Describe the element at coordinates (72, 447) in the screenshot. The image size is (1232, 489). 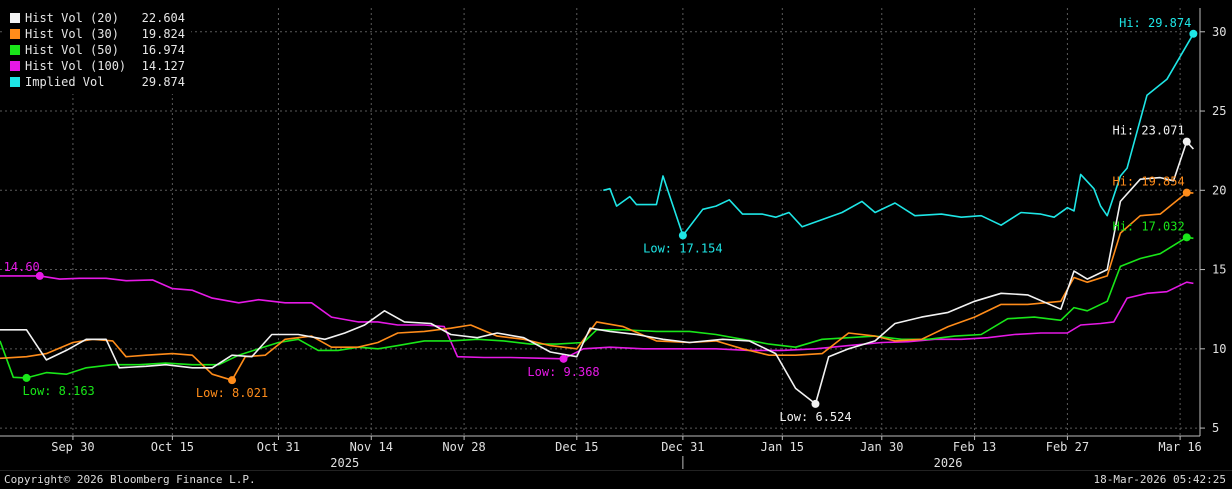
I see `x-tick-label: Sep 30` at that location.